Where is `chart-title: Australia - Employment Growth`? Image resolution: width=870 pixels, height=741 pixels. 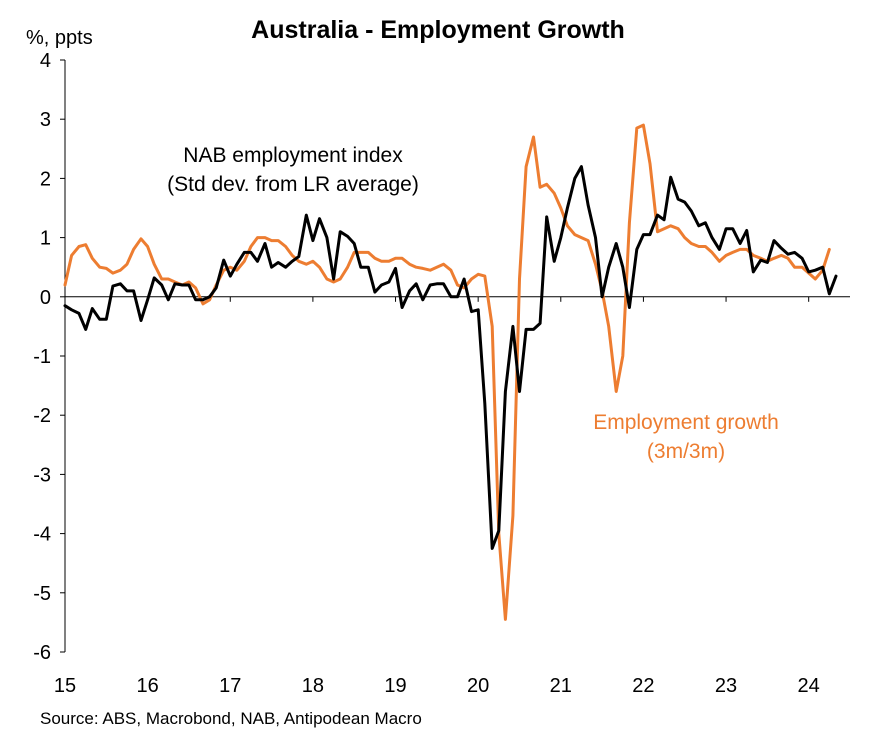
chart-title: Australia - Employment Growth is located at coordinates (438, 30).